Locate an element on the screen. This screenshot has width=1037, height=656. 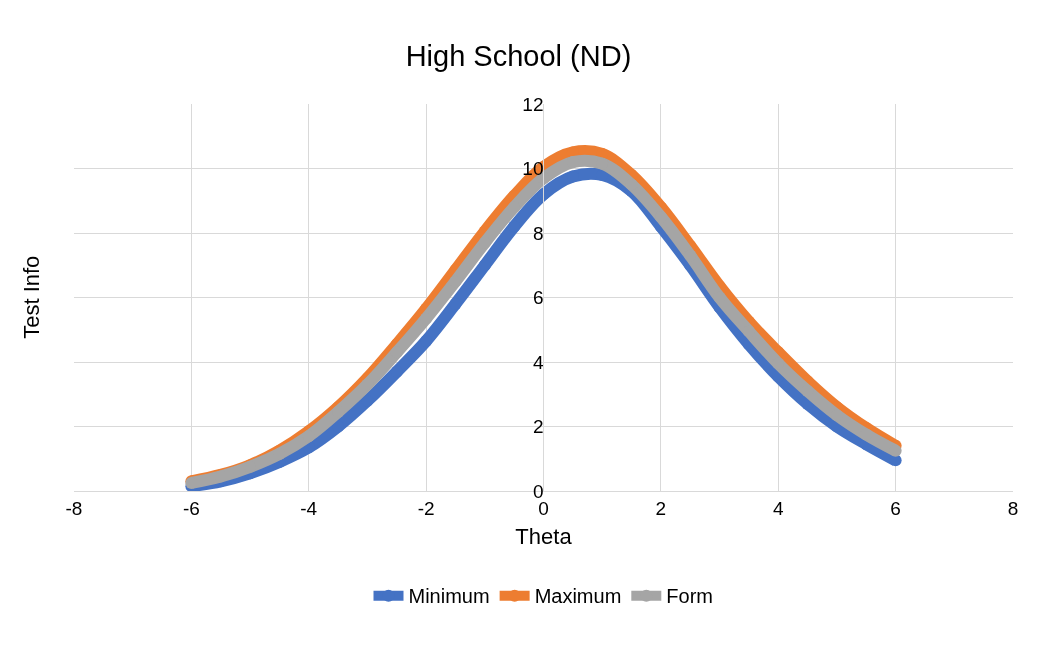
x-tick-label: -8 is located at coordinates (74, 508).